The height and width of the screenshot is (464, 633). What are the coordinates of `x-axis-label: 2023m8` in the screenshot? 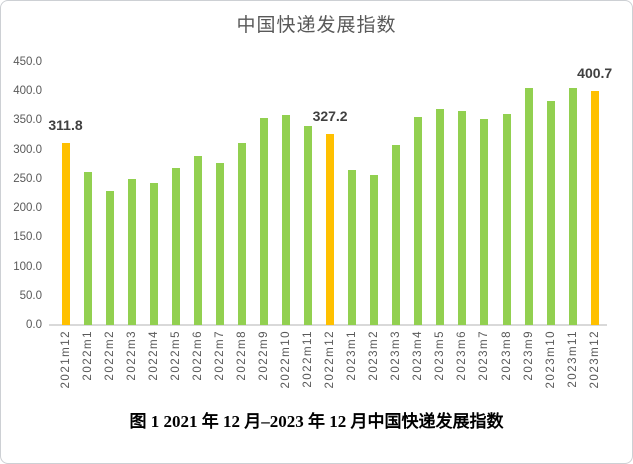 It's located at (506, 355).